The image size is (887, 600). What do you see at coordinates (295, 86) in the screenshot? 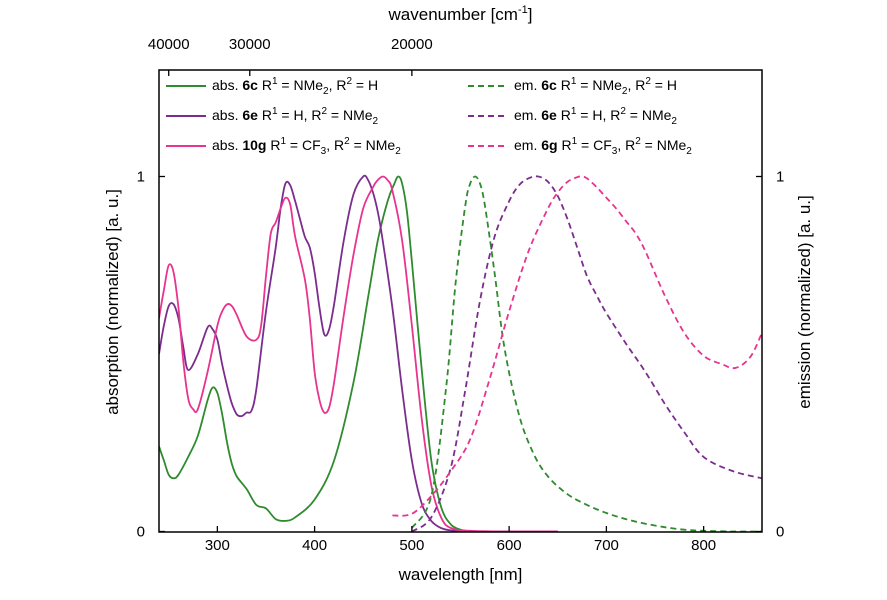
I see `legend-entry: abs. 6c R1 = NMe2, R2 = H` at bounding box center [295, 86].